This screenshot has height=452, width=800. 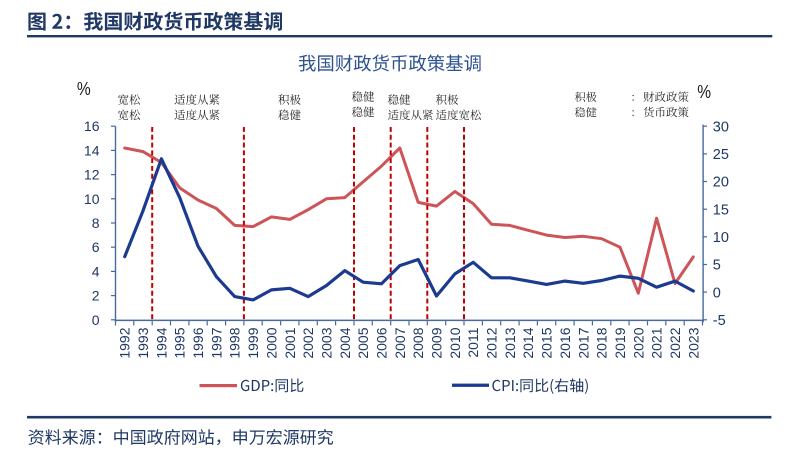 What do you see at coordinates (253, 342) in the screenshot?
I see `svg-text: 1999` at bounding box center [253, 342].